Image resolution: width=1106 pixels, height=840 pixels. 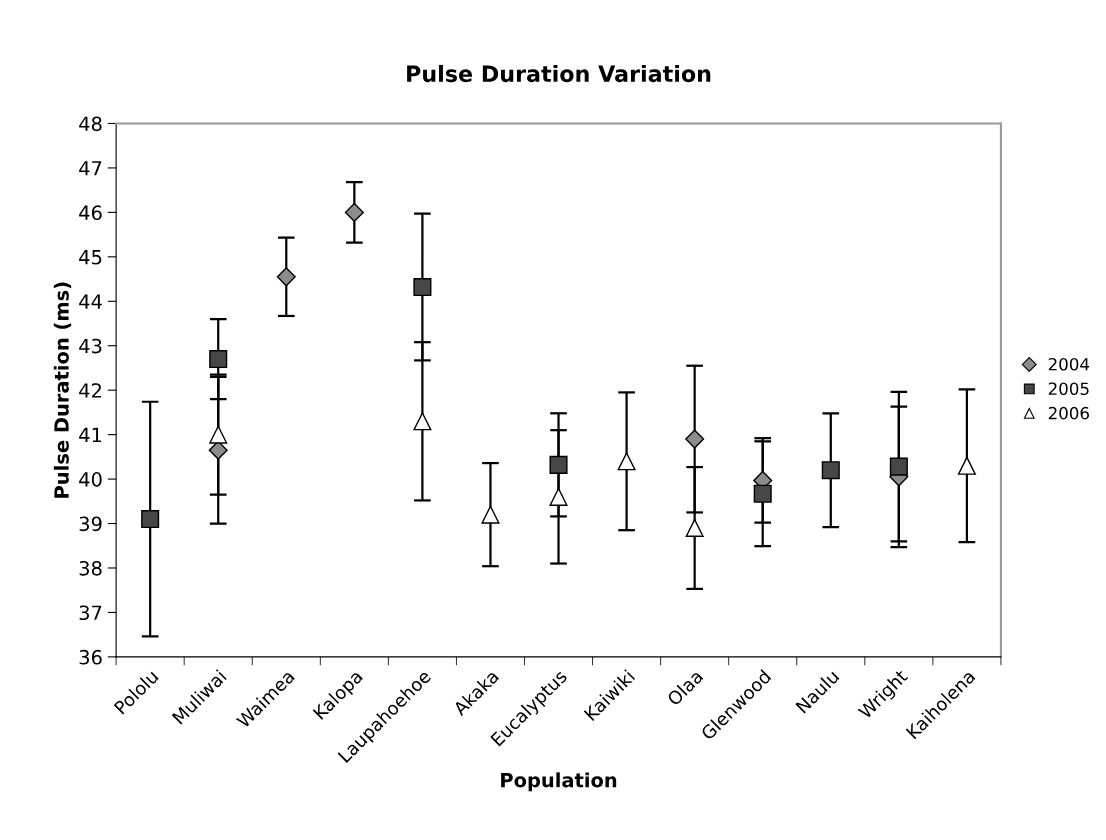 What do you see at coordinates (90, 613) in the screenshot?
I see `y-tick-label: 37` at bounding box center [90, 613].